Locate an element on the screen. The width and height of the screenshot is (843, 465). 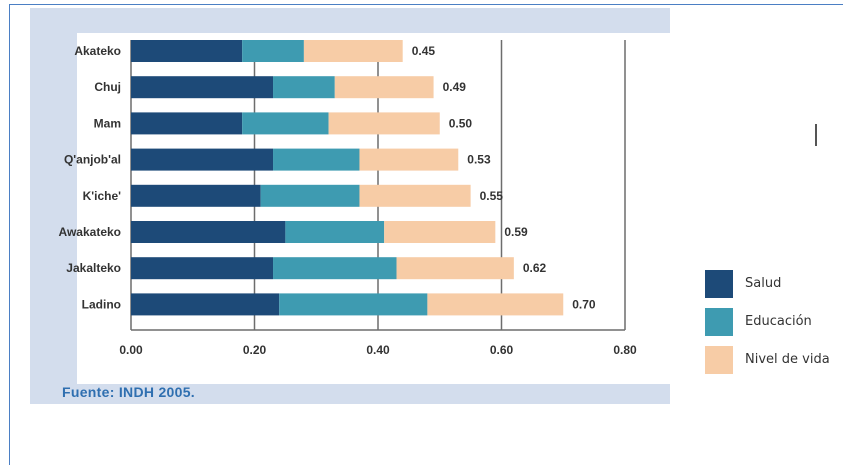
total-value-label: 0.50 is located at coordinates (461, 123).